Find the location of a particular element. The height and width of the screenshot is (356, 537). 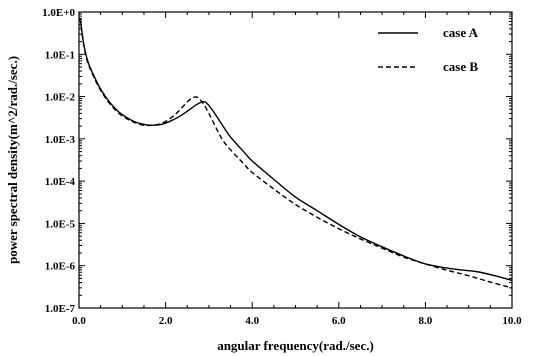

x-tick-label: 6.0 is located at coordinates (339, 321).